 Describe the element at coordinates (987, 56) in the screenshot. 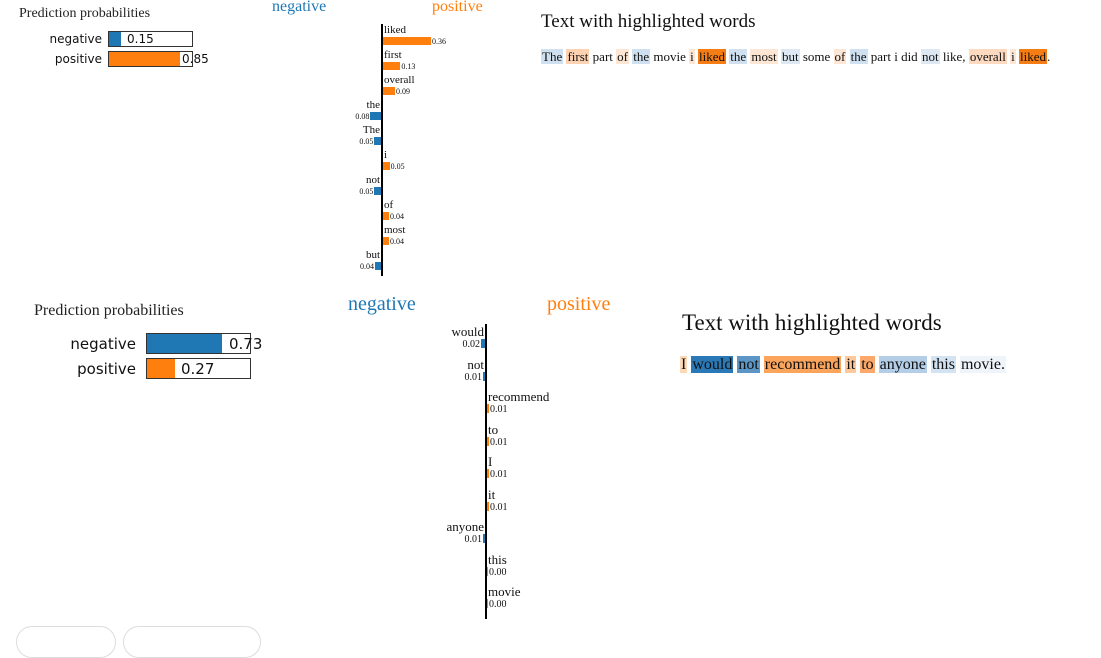

I see `highlighted-word: overall` at that location.